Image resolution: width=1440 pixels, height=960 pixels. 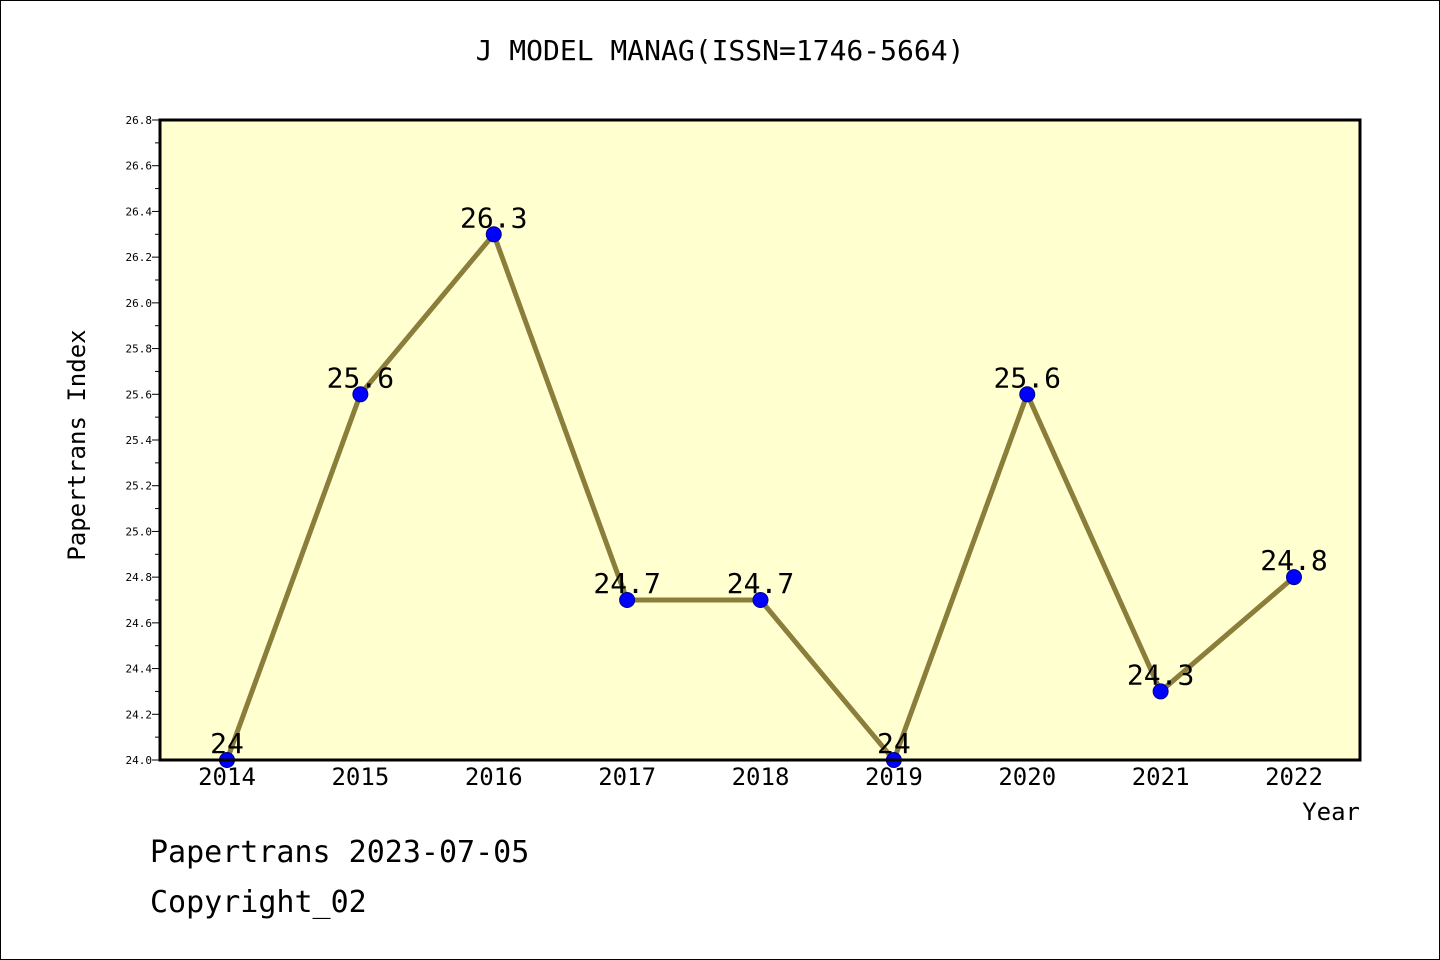 I want to click on y-tick-label: 24.2, so click(x=139, y=714).